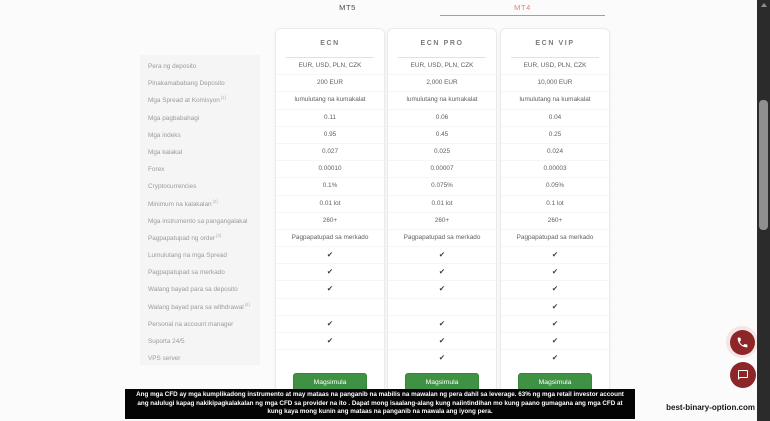  Describe the element at coordinates (166, 342) in the screenshot. I see `feature-label: Suporta 24/5` at that location.